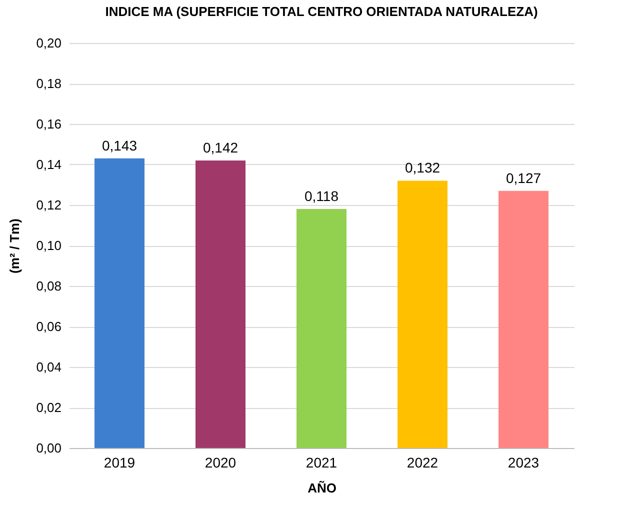 Image resolution: width=619 pixels, height=517 pixels. Describe the element at coordinates (422, 168) in the screenshot. I see `data-label: 0,132` at that location.